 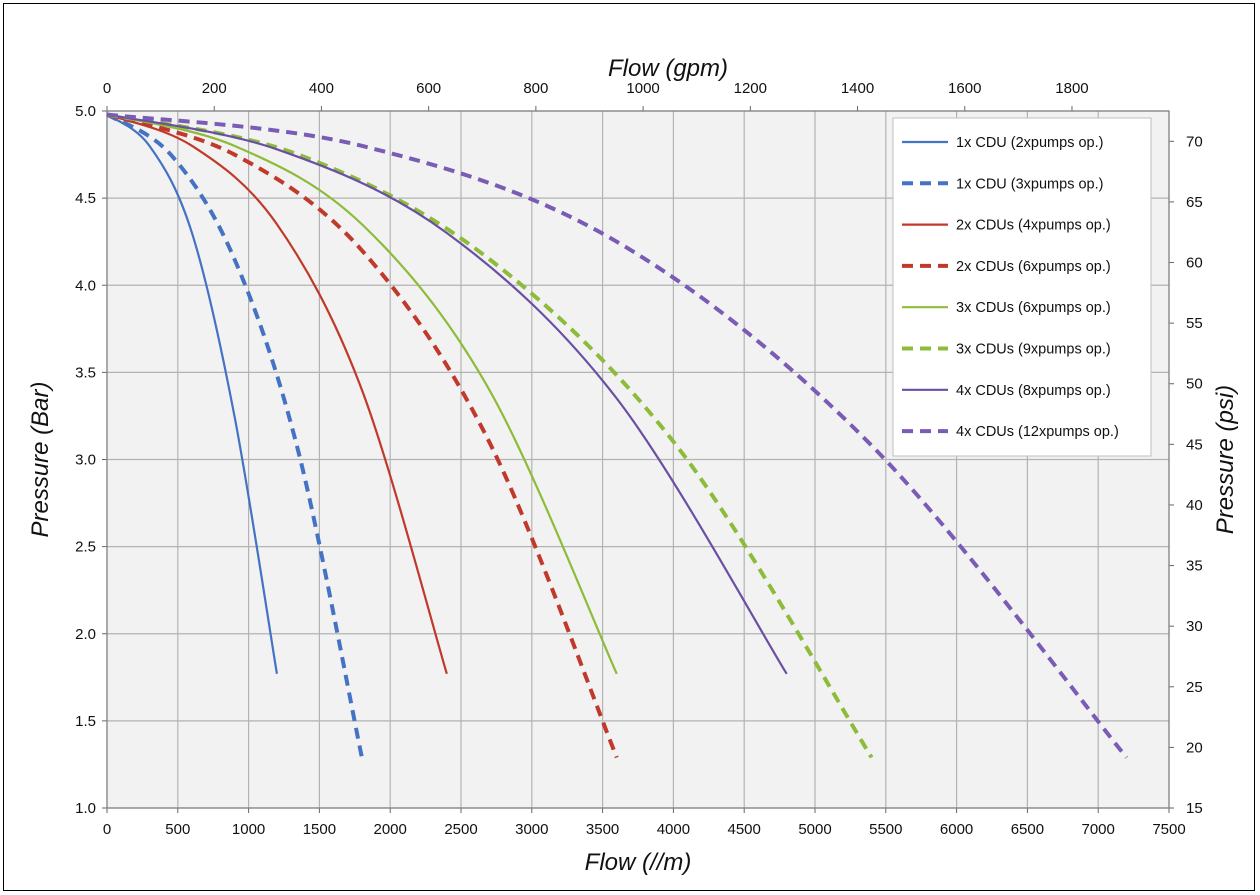 I want to click on right-axis-title: Pressure (psi), so click(x=1225, y=459).